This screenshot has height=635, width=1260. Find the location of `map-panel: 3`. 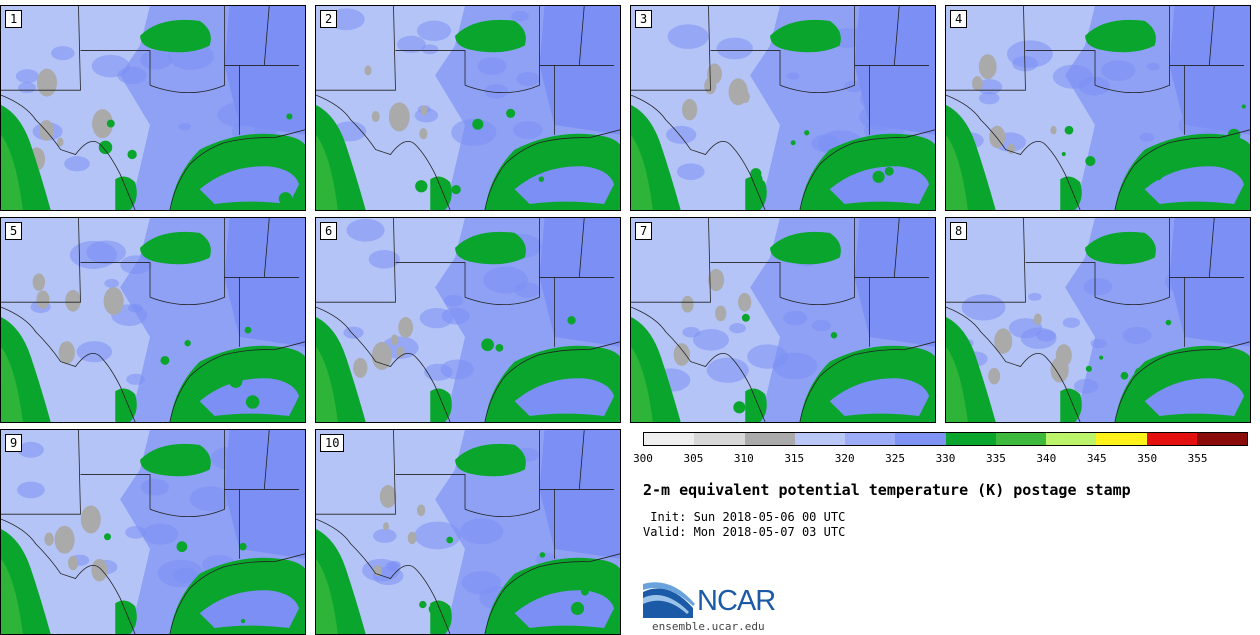

map-panel: 3 is located at coordinates (783, 108).